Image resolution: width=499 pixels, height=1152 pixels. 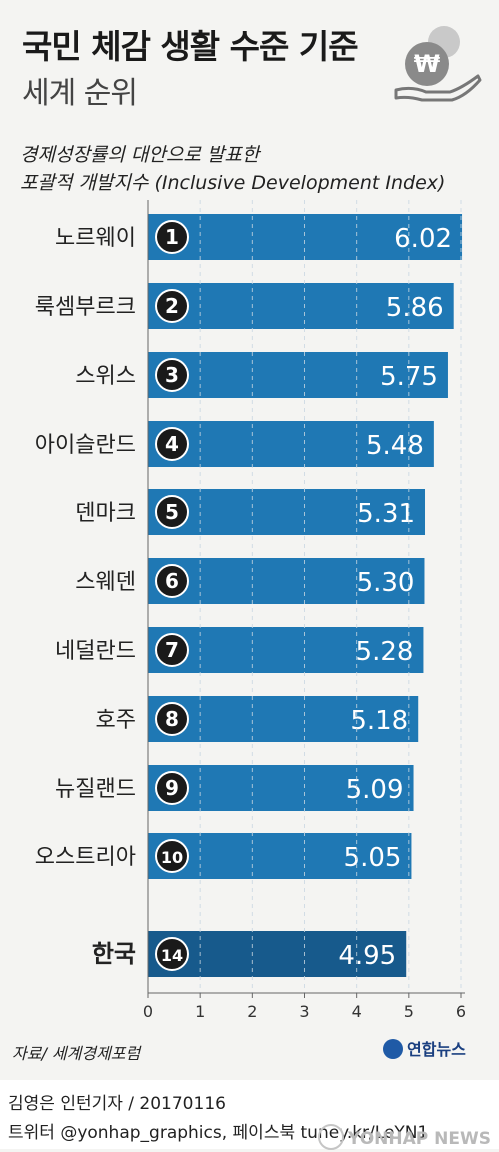 I want to click on value-label: 5.05, so click(x=373, y=858).